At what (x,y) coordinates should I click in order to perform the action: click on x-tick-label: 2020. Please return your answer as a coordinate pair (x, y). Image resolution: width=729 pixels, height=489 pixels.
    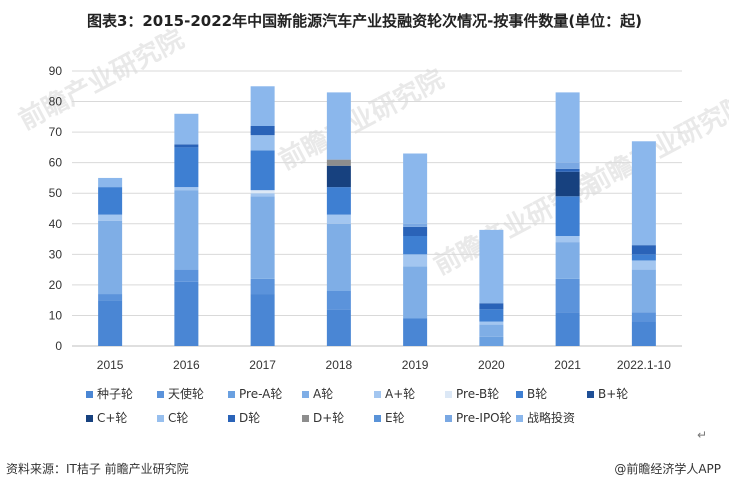
    Looking at the image, I should click on (491, 365).